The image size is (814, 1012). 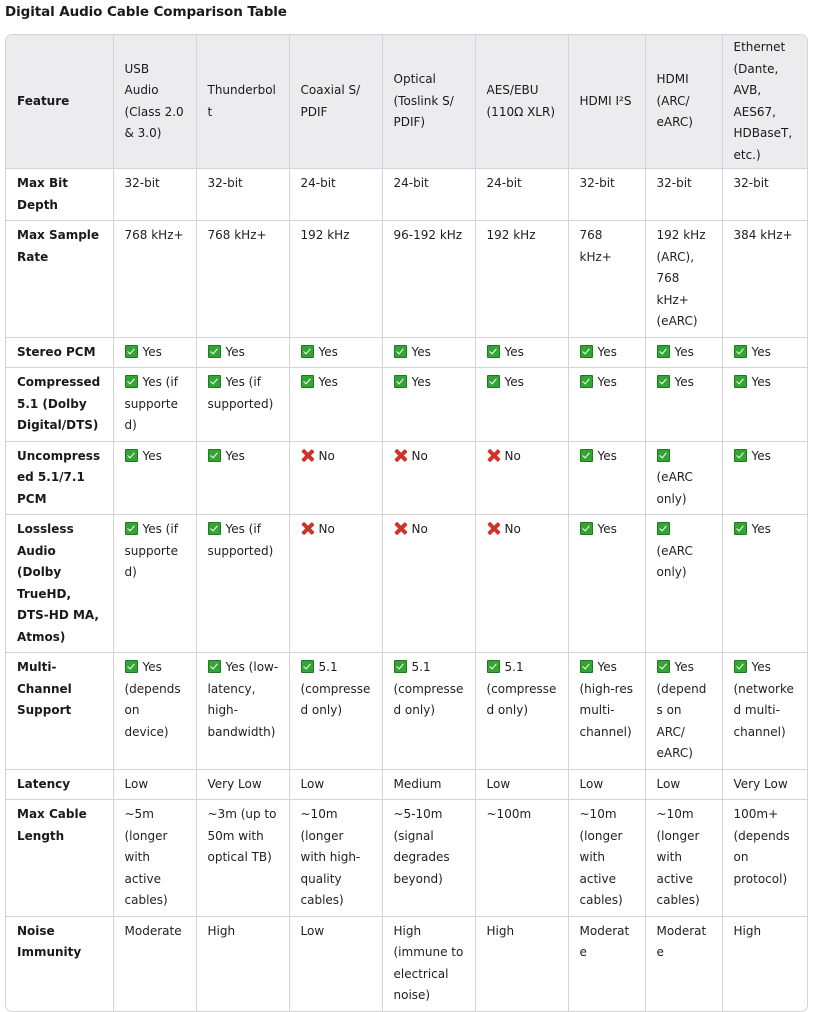 I want to click on cell-text: Yes (depends on ARC/ eARC), so click(x=681, y=710).